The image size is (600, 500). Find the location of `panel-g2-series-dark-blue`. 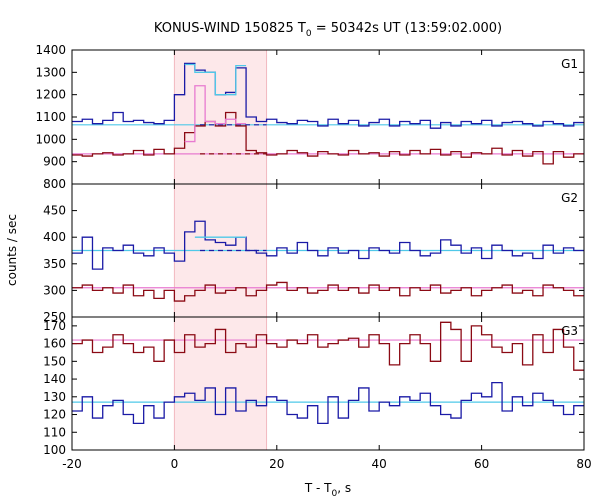

panel-g2-series-dark-blue is located at coordinates (328, 245).